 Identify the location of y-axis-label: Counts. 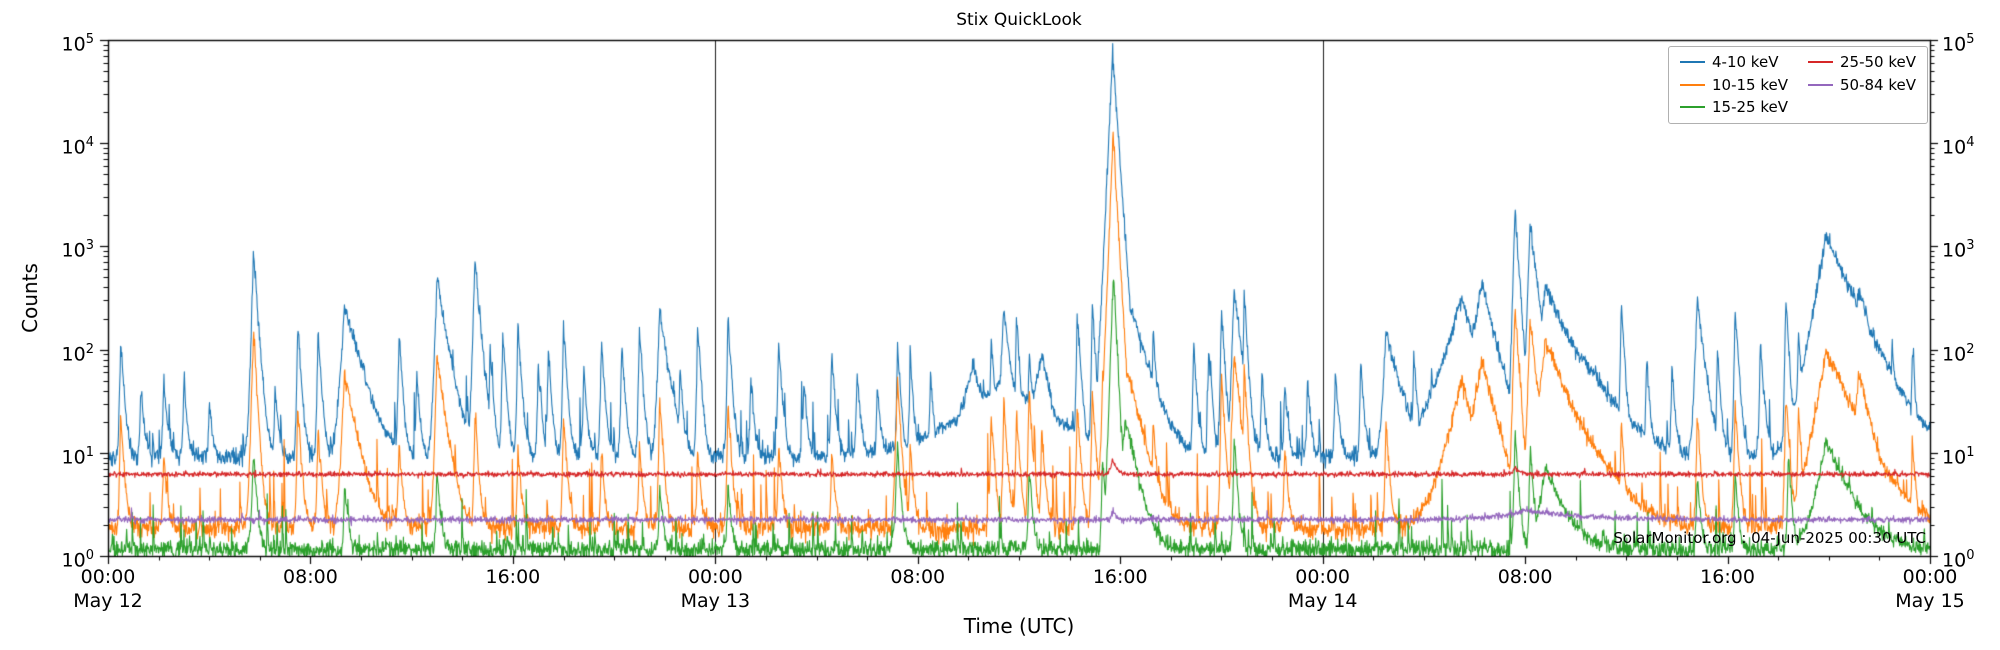
(30, 298).